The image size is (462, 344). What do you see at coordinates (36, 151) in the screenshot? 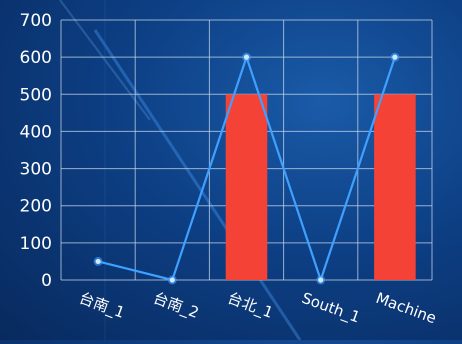
I see `y-axis-ticks: 0 100 200 300 400 500 600 700` at bounding box center [36, 151].